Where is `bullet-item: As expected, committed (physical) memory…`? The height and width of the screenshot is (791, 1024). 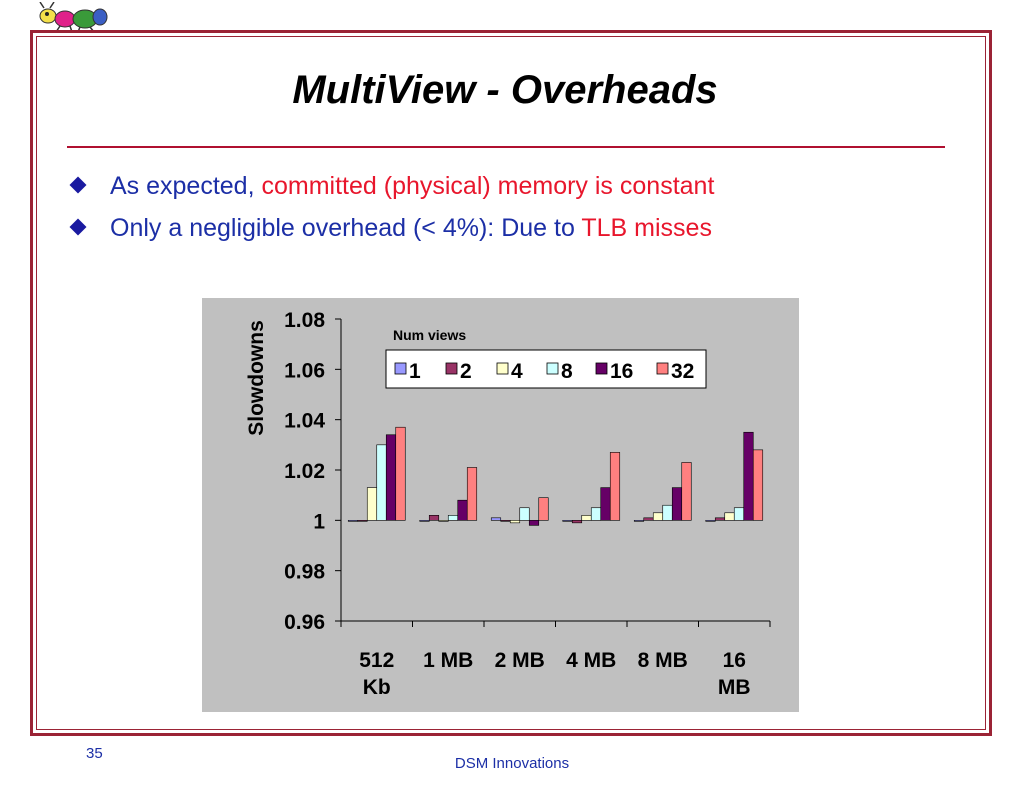 bullet-item: As expected, committed (physical) memory… is located at coordinates (519, 191).